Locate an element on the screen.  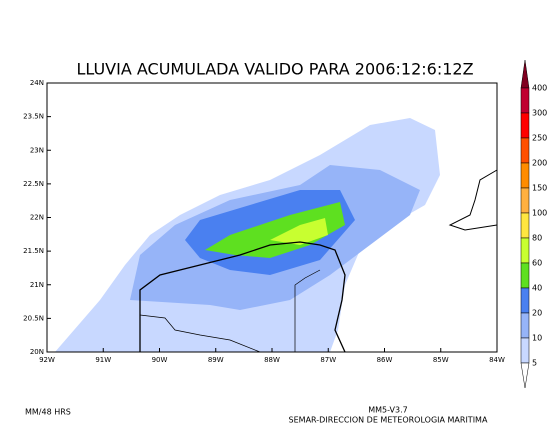
colorbar-label: 400 is located at coordinates (539, 88).